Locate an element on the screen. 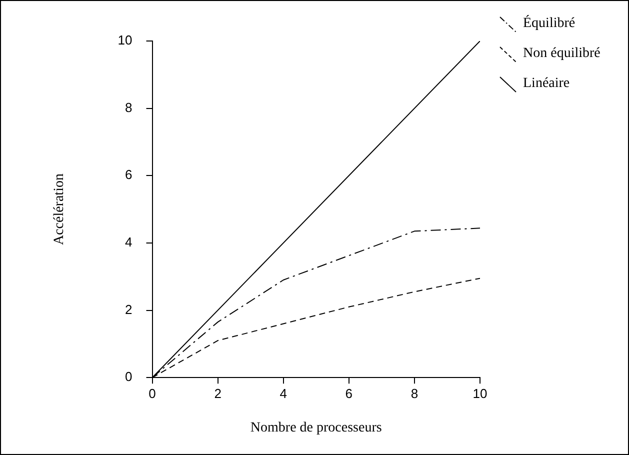 The width and height of the screenshot is (629, 455). y-tick-label: 0 is located at coordinates (128, 376).